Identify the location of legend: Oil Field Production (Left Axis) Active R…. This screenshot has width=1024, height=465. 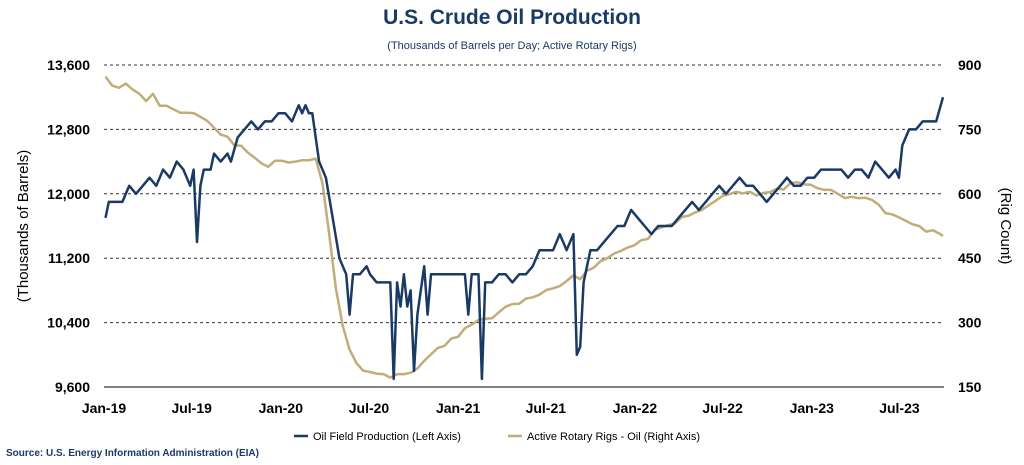
(497, 437).